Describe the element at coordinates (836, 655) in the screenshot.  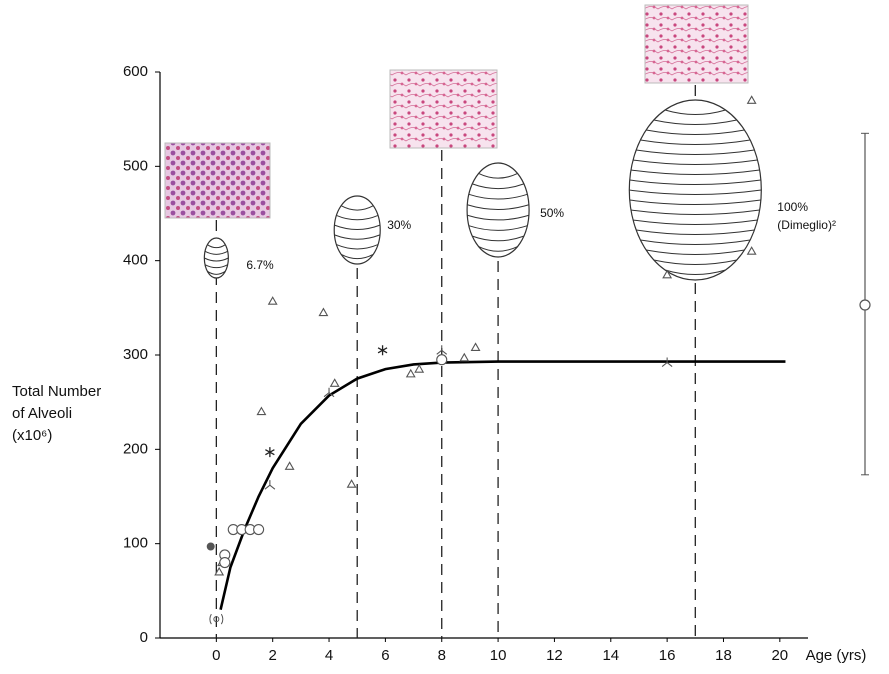
I see `x-axis-label: Age (yrs)` at that location.